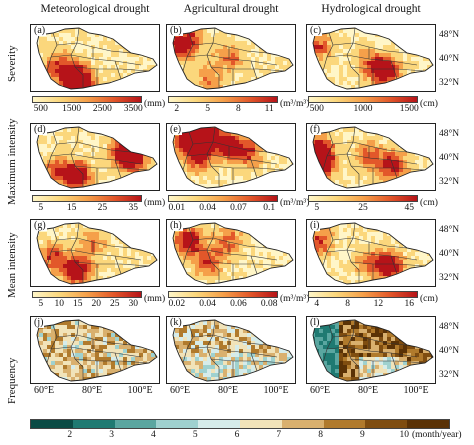 Image resolution: width=474 pixels, height=445 pixels. I want to click on colorbar-tick-label: 12, so click(378, 304).